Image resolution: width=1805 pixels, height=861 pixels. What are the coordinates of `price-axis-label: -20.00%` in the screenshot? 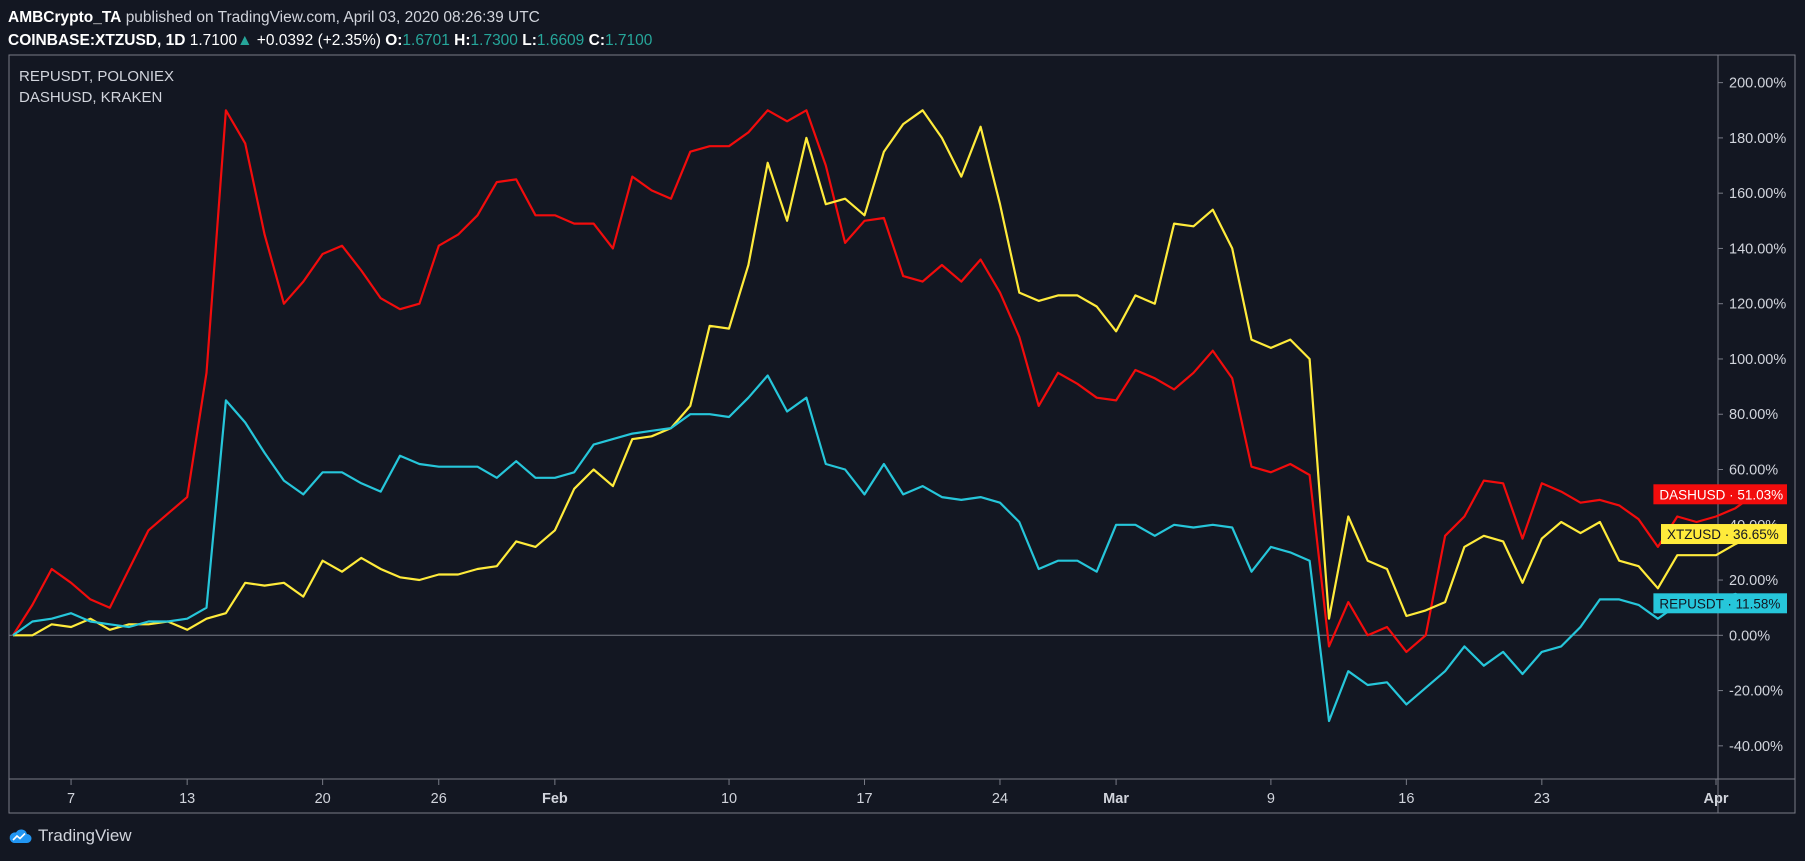 It's located at (1756, 692).